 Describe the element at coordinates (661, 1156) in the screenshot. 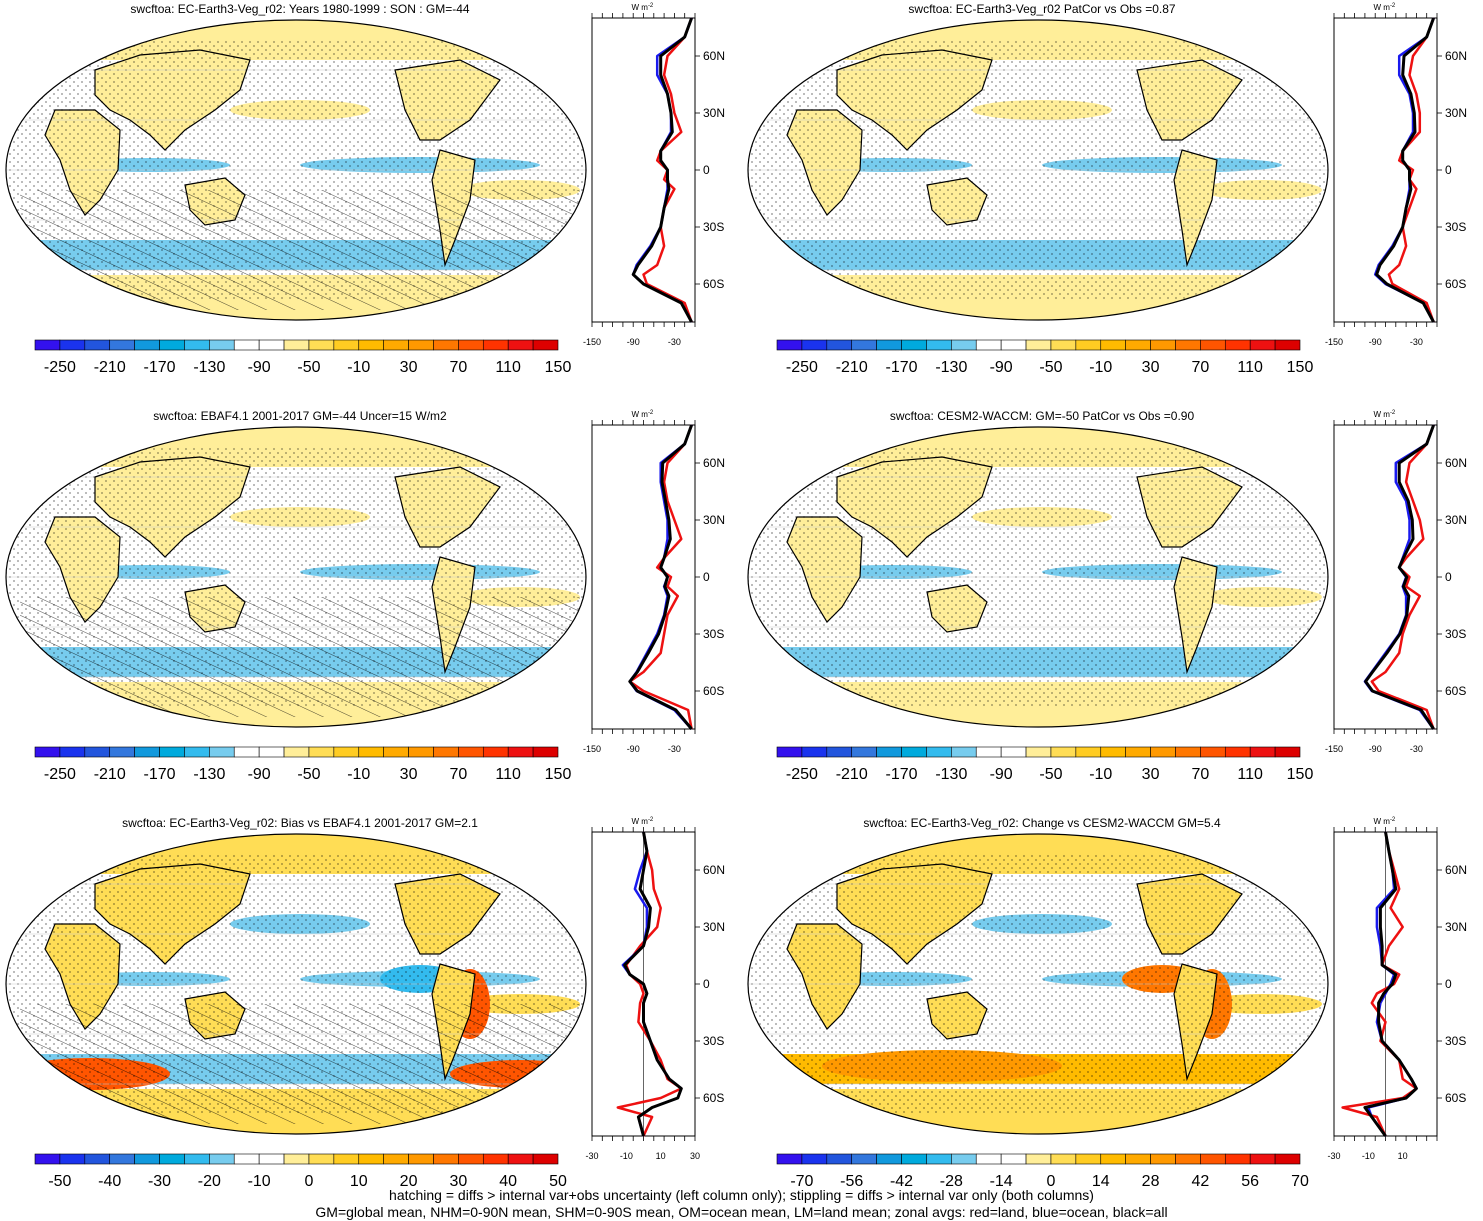

I see `zonal-xtick-label: 10` at that location.